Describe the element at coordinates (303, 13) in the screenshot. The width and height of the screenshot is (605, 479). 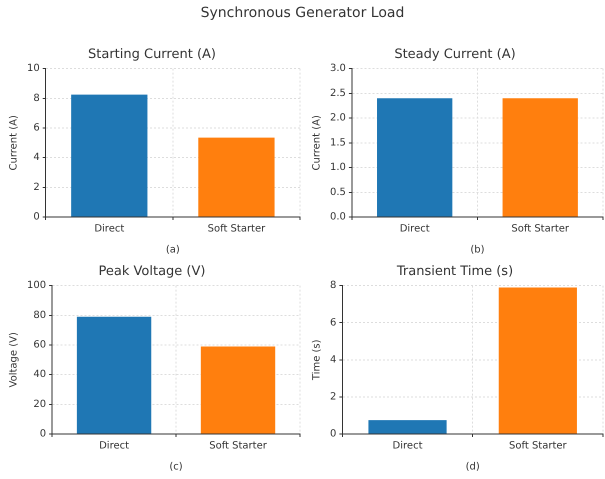
I see `text: Synchronous Generator Load` at that location.